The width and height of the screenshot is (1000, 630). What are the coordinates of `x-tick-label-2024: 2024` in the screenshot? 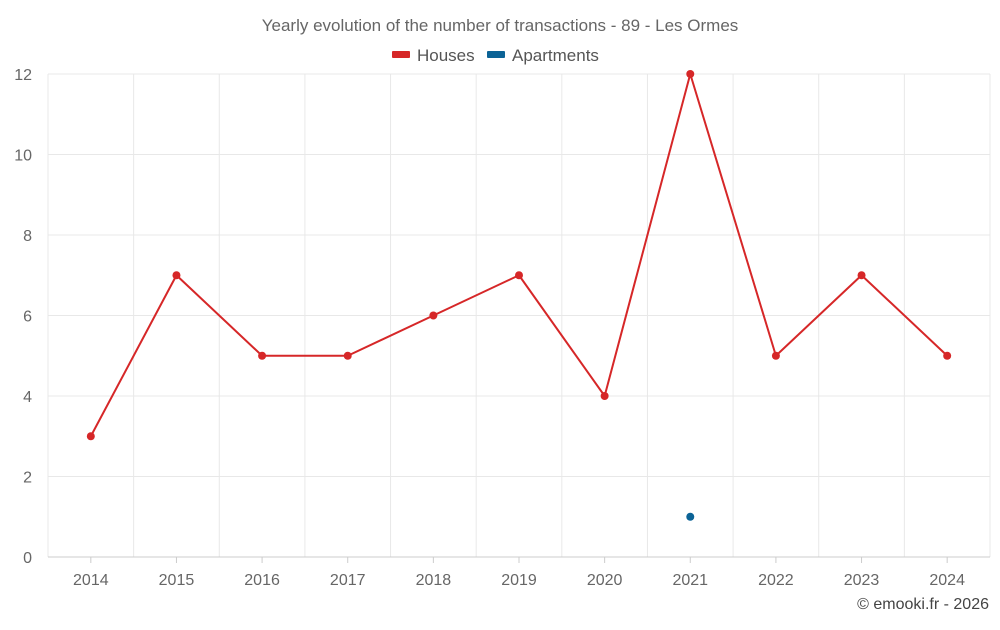 It's located at (947, 580).